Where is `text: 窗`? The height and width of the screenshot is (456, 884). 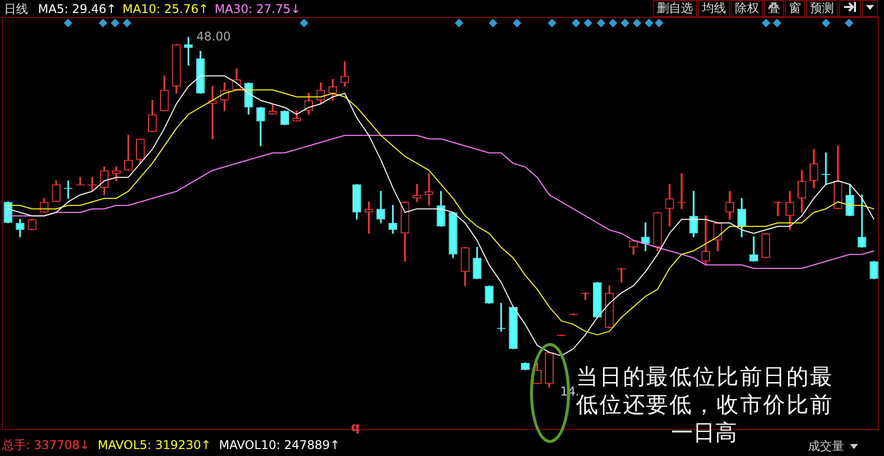 text: 窗 is located at coordinates (795, 8).